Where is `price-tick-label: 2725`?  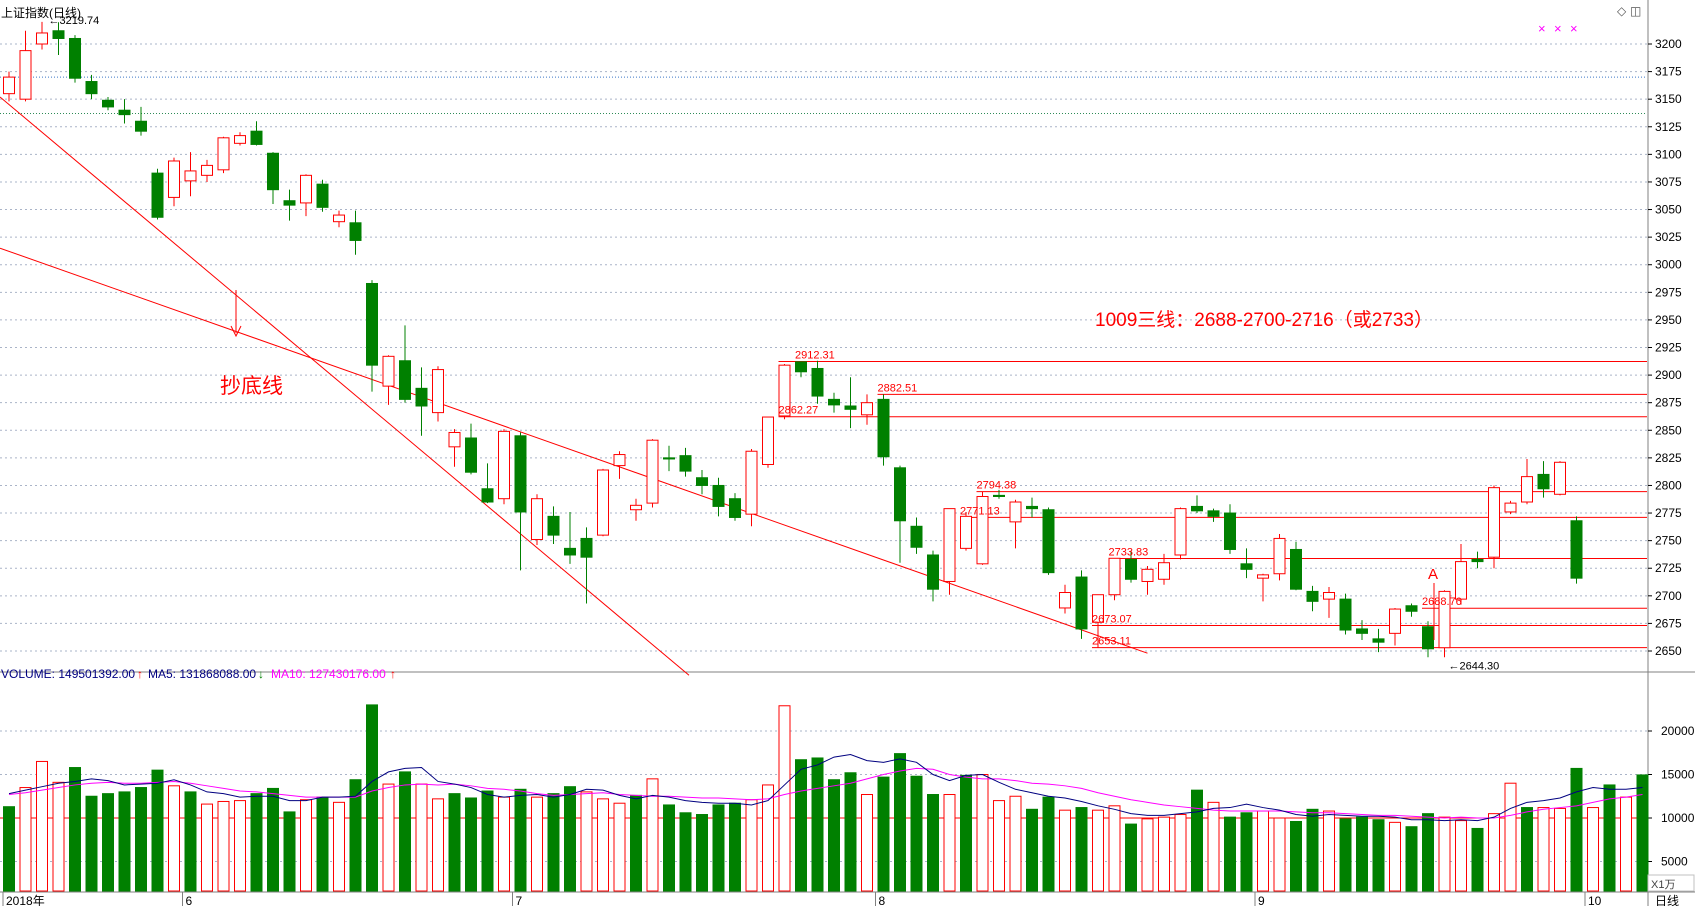 price-tick-label: 2725 is located at coordinates (1668, 568).